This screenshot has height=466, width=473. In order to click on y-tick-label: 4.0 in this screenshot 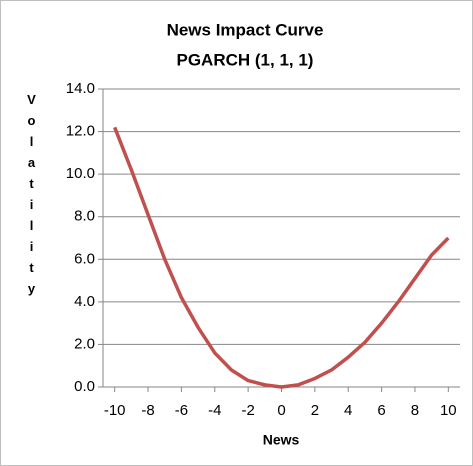, I will do `click(84, 301)`.